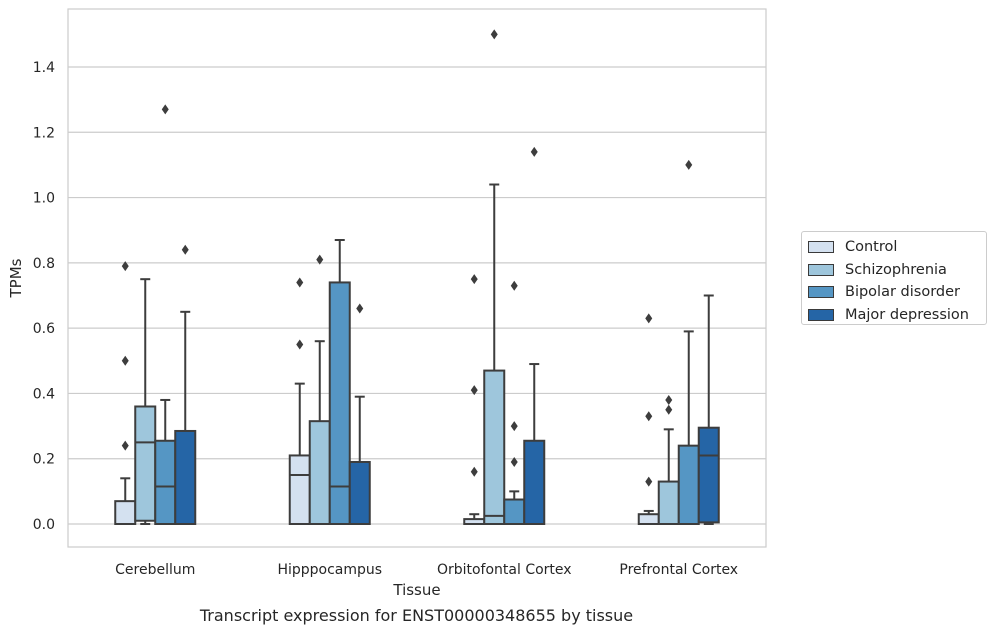 The width and height of the screenshot is (997, 634). What do you see at coordinates (44, 68) in the screenshot?
I see `y-tick-label: 1.4` at bounding box center [44, 68].